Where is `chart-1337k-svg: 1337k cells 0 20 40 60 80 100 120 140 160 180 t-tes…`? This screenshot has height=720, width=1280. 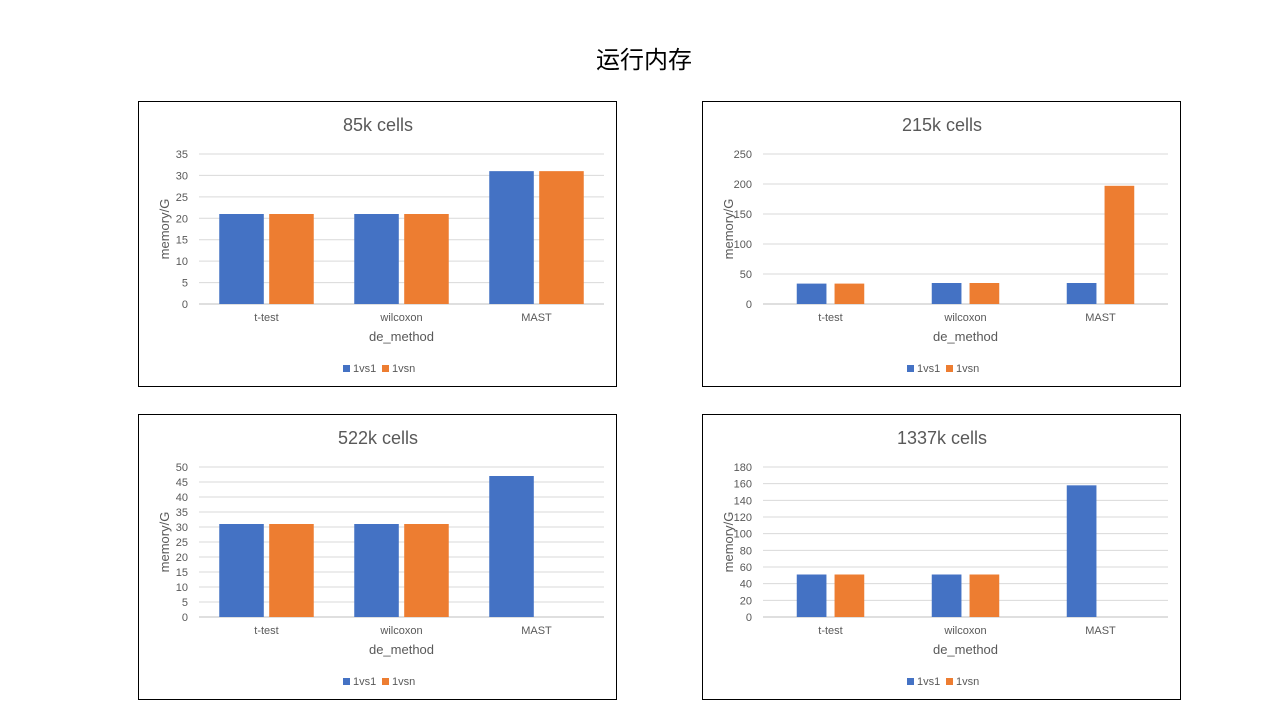 chart-1337k-svg: 1337k cells 0 20 40 60 80 100 120 140 160 180 t-tes… is located at coordinates (944, 558).